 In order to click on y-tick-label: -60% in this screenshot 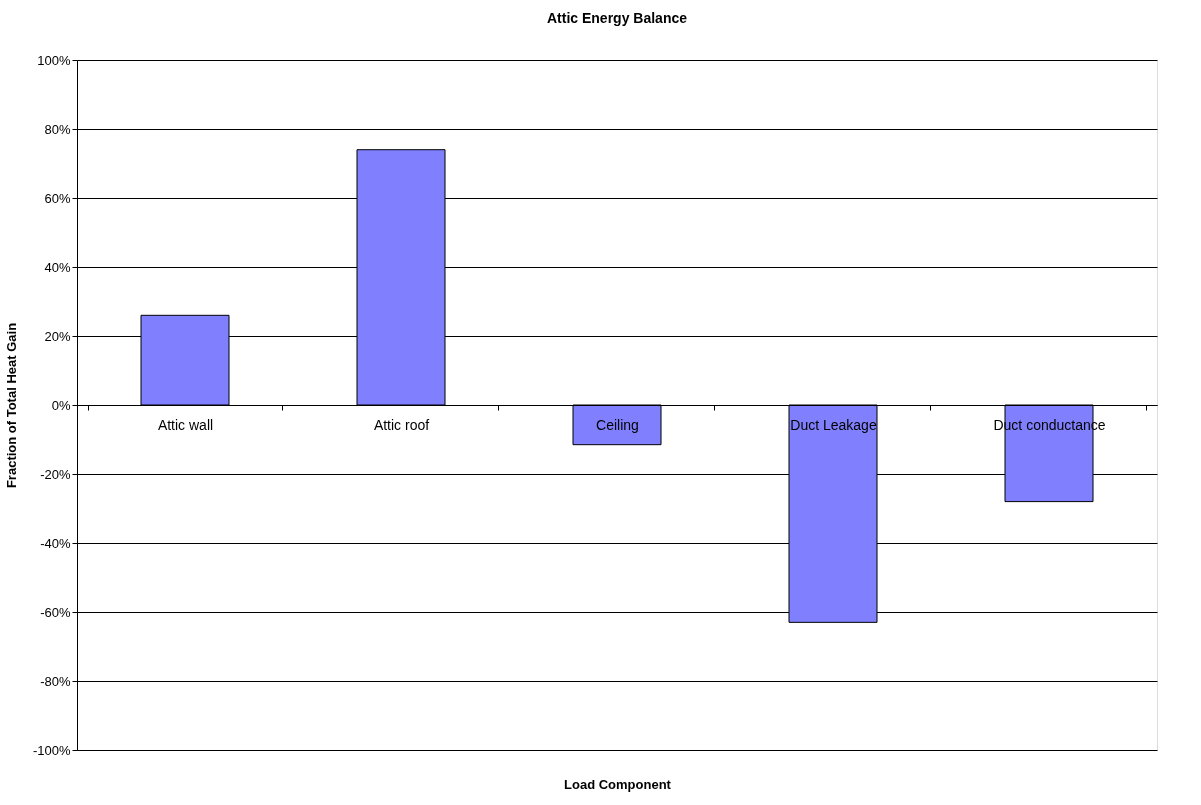, I will do `click(55, 612)`.